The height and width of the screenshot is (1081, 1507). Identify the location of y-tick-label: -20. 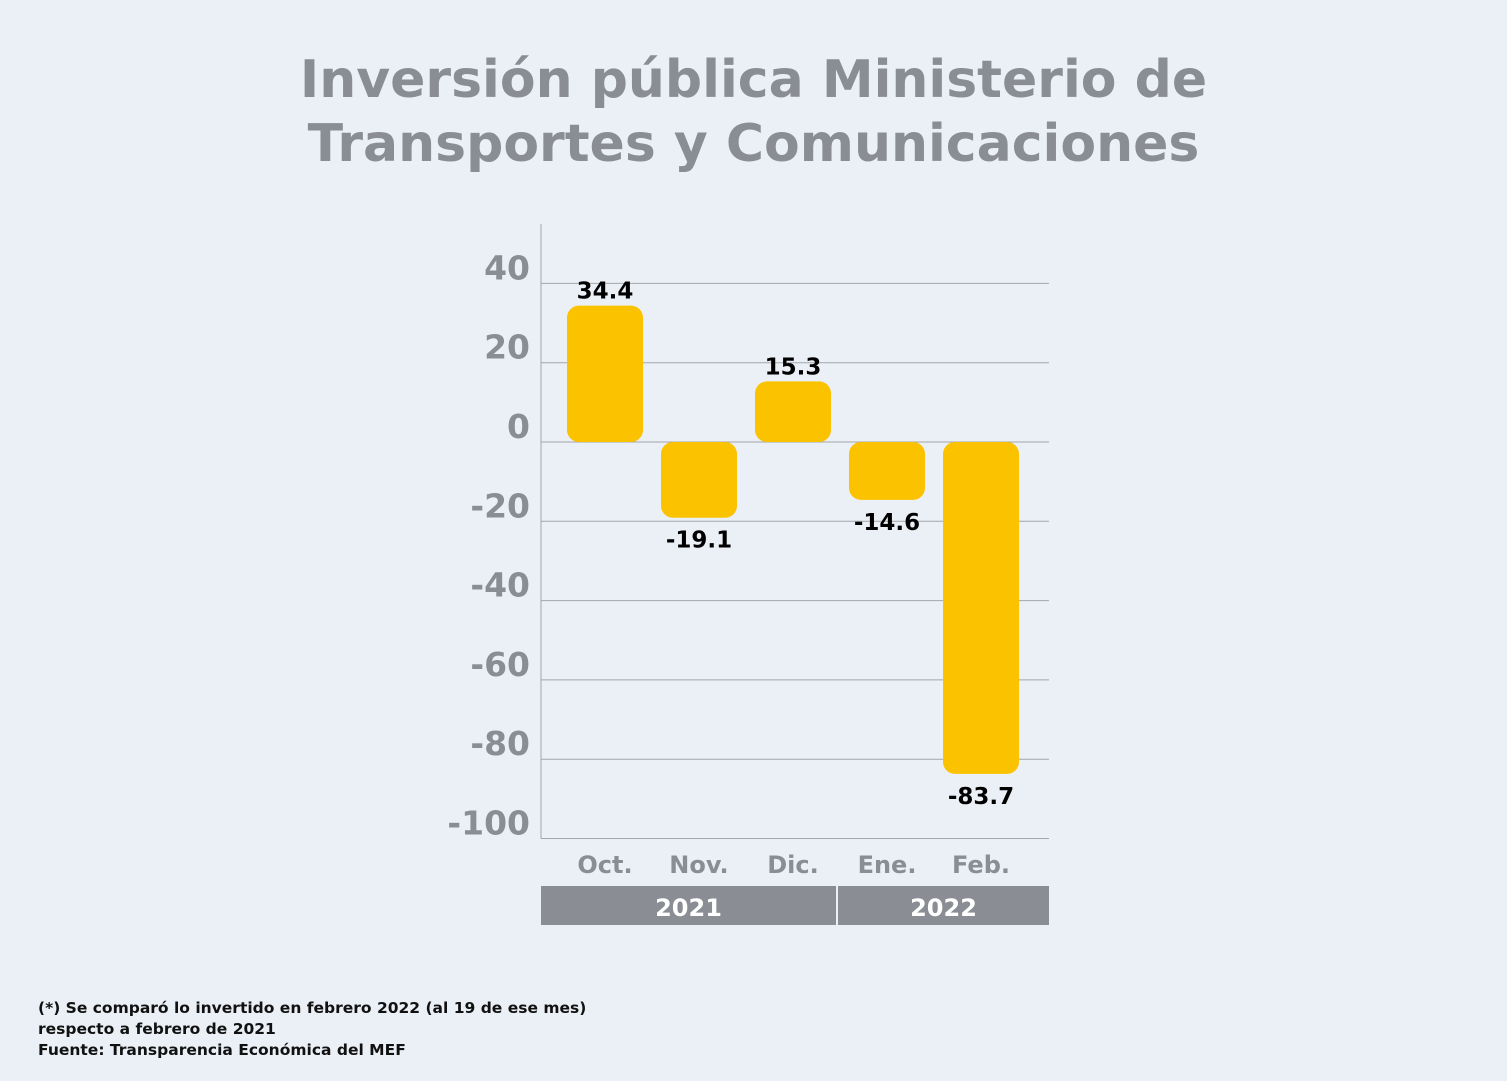
(500, 505).